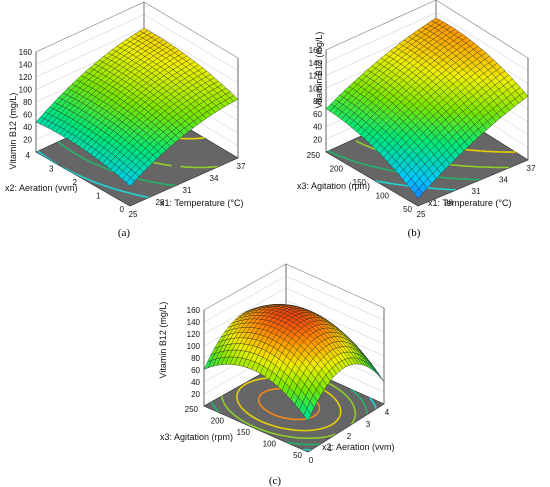  Describe the element at coordinates (358, 447) in the screenshot. I see `panel-c-xlabel: x2: Aeration (vvm)` at that location.